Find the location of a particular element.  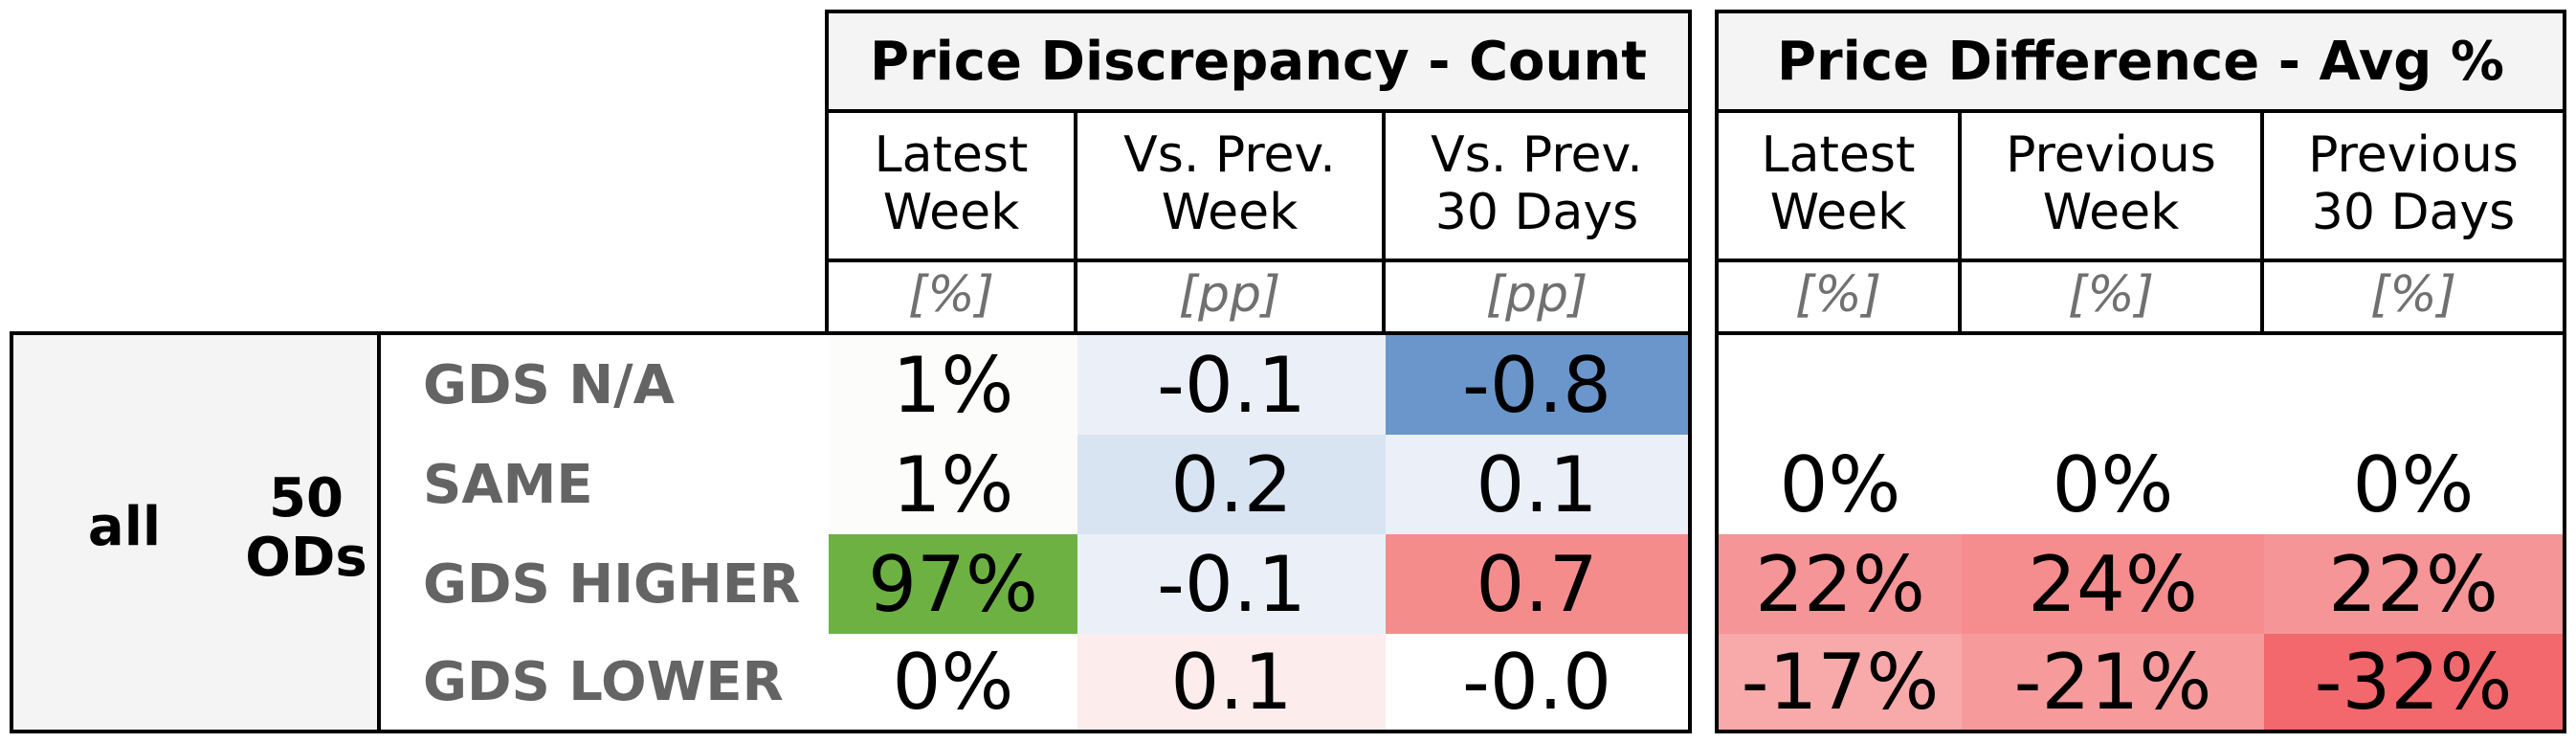

panel-count-title: Price Discrepancy - Count is located at coordinates (1258, 61).